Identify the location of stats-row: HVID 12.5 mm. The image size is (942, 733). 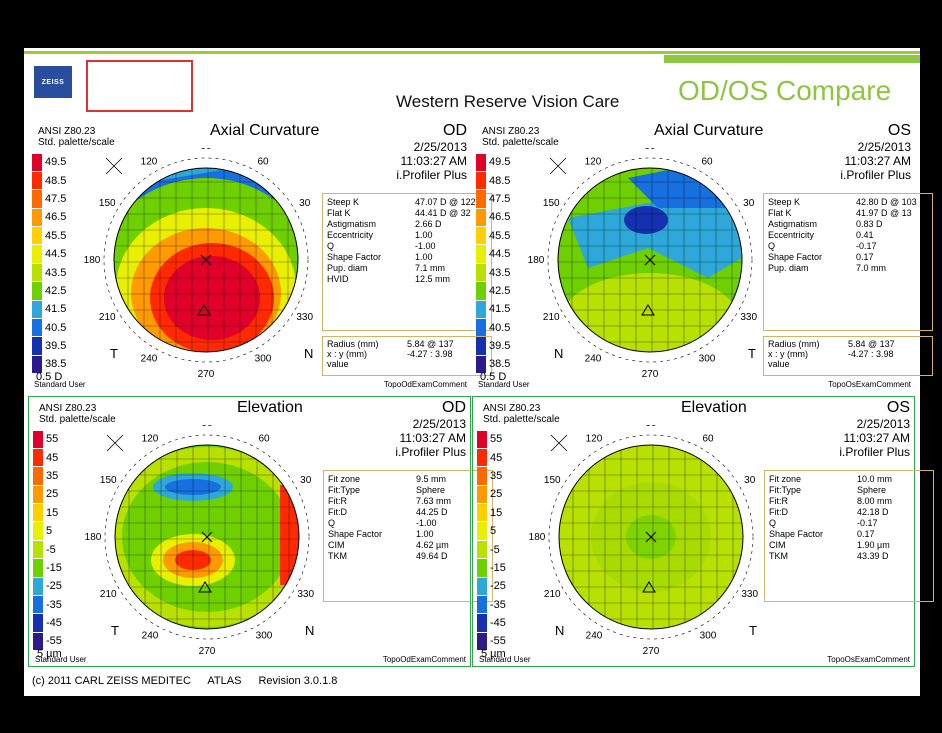
(407, 279).